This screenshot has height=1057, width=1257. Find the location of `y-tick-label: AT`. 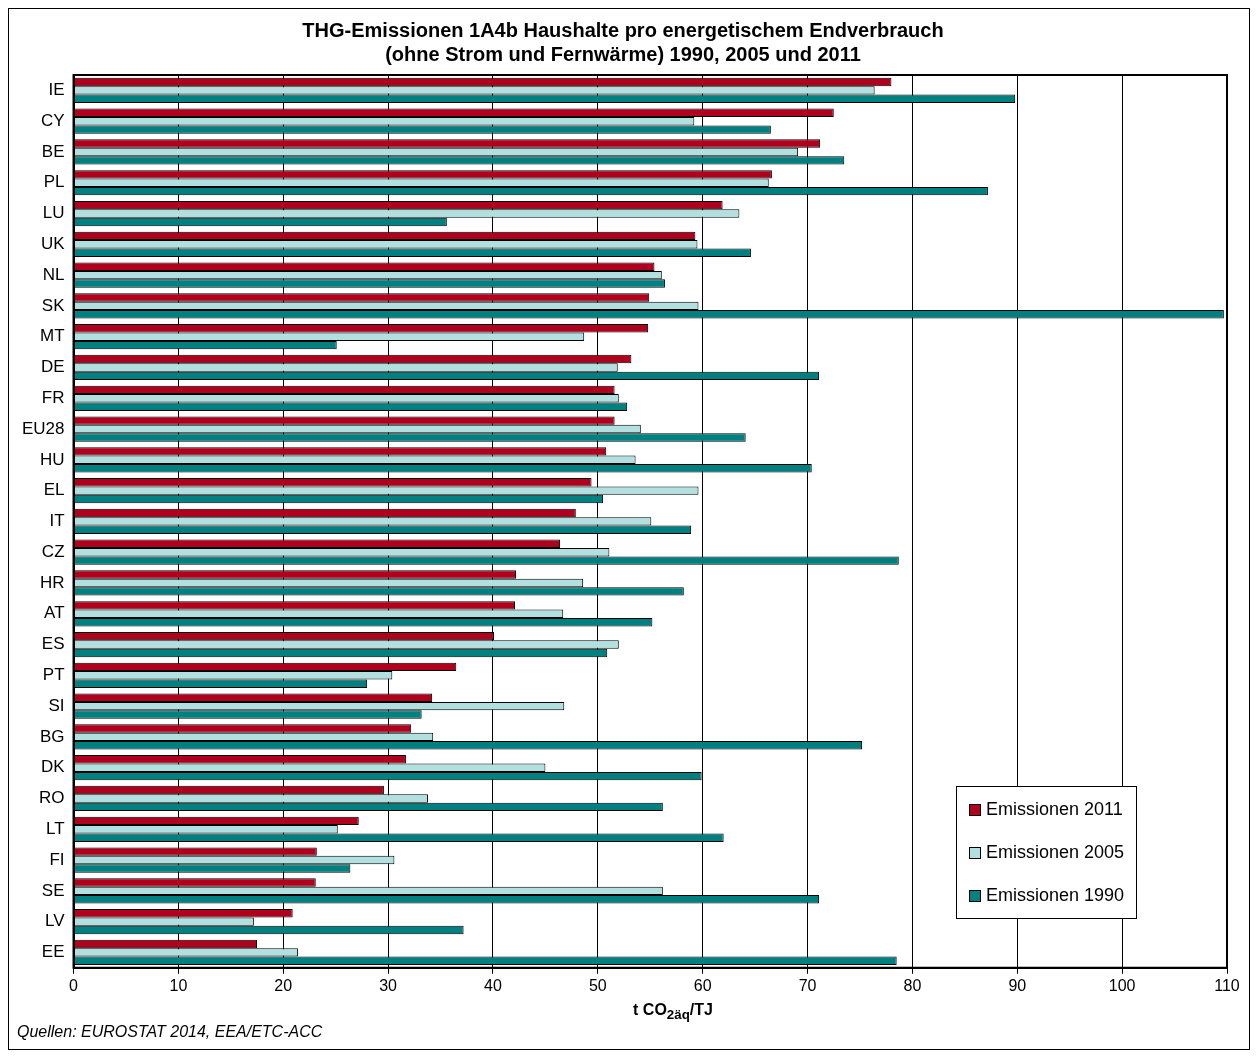

y-tick-label: AT is located at coordinates (54, 613).